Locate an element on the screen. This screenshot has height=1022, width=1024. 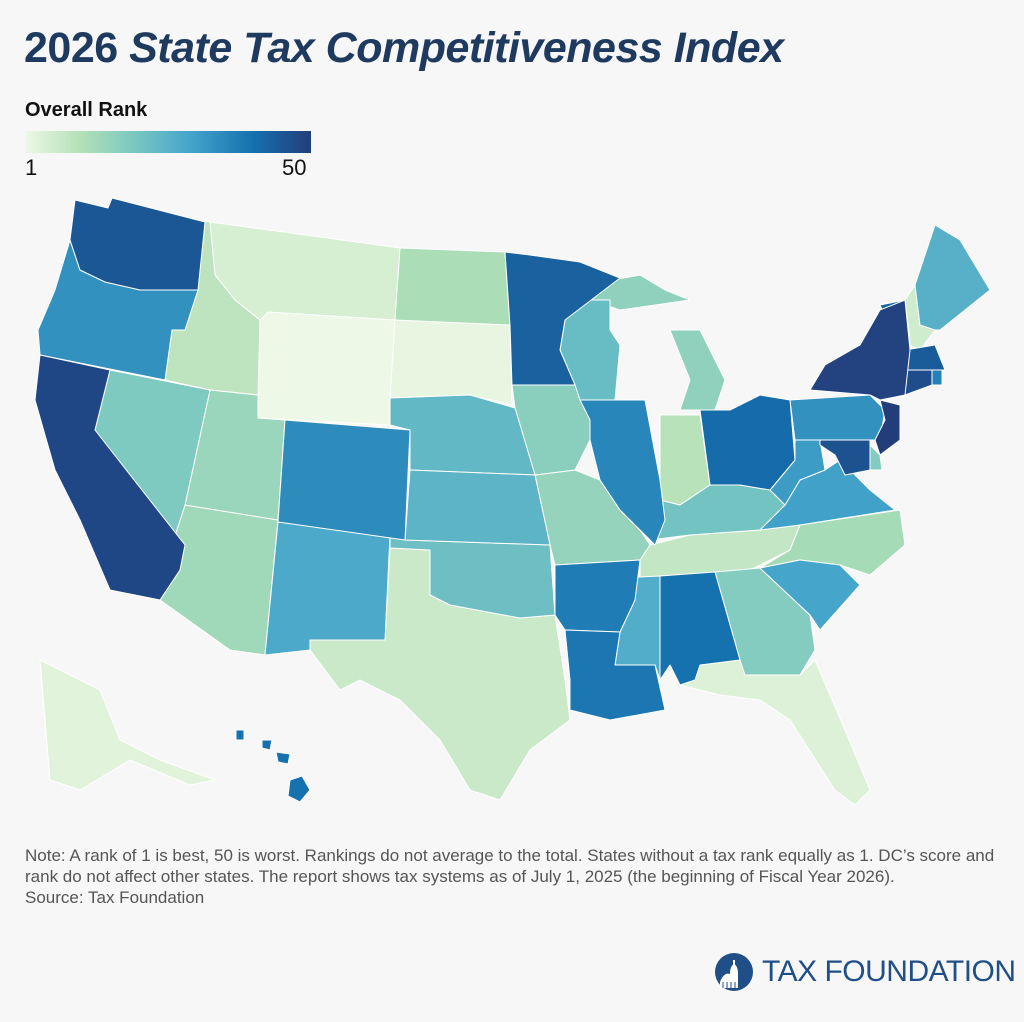
state-shape-nm is located at coordinates (327, 588).